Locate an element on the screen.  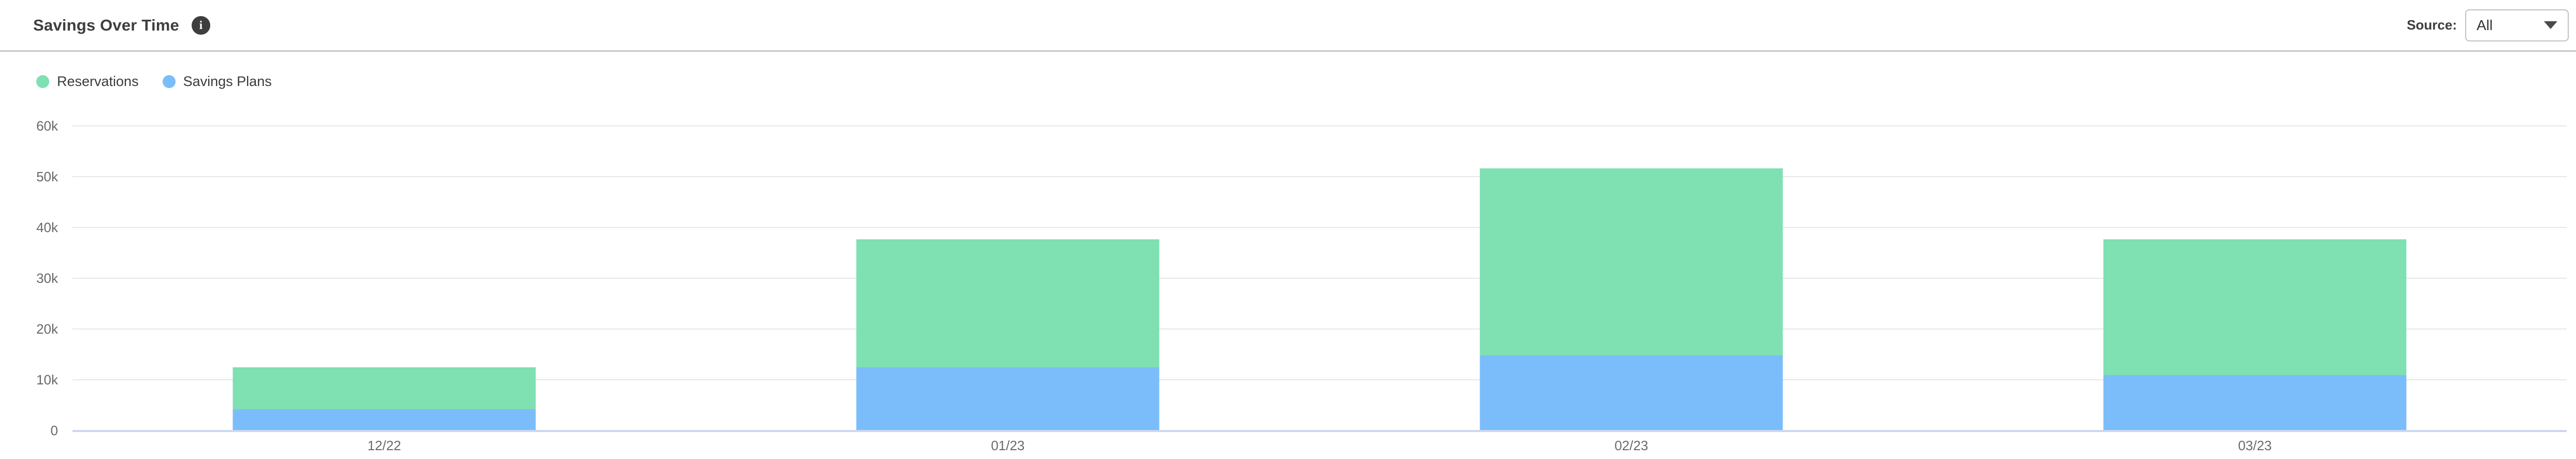
source-select-value: All is located at coordinates (2485, 25).